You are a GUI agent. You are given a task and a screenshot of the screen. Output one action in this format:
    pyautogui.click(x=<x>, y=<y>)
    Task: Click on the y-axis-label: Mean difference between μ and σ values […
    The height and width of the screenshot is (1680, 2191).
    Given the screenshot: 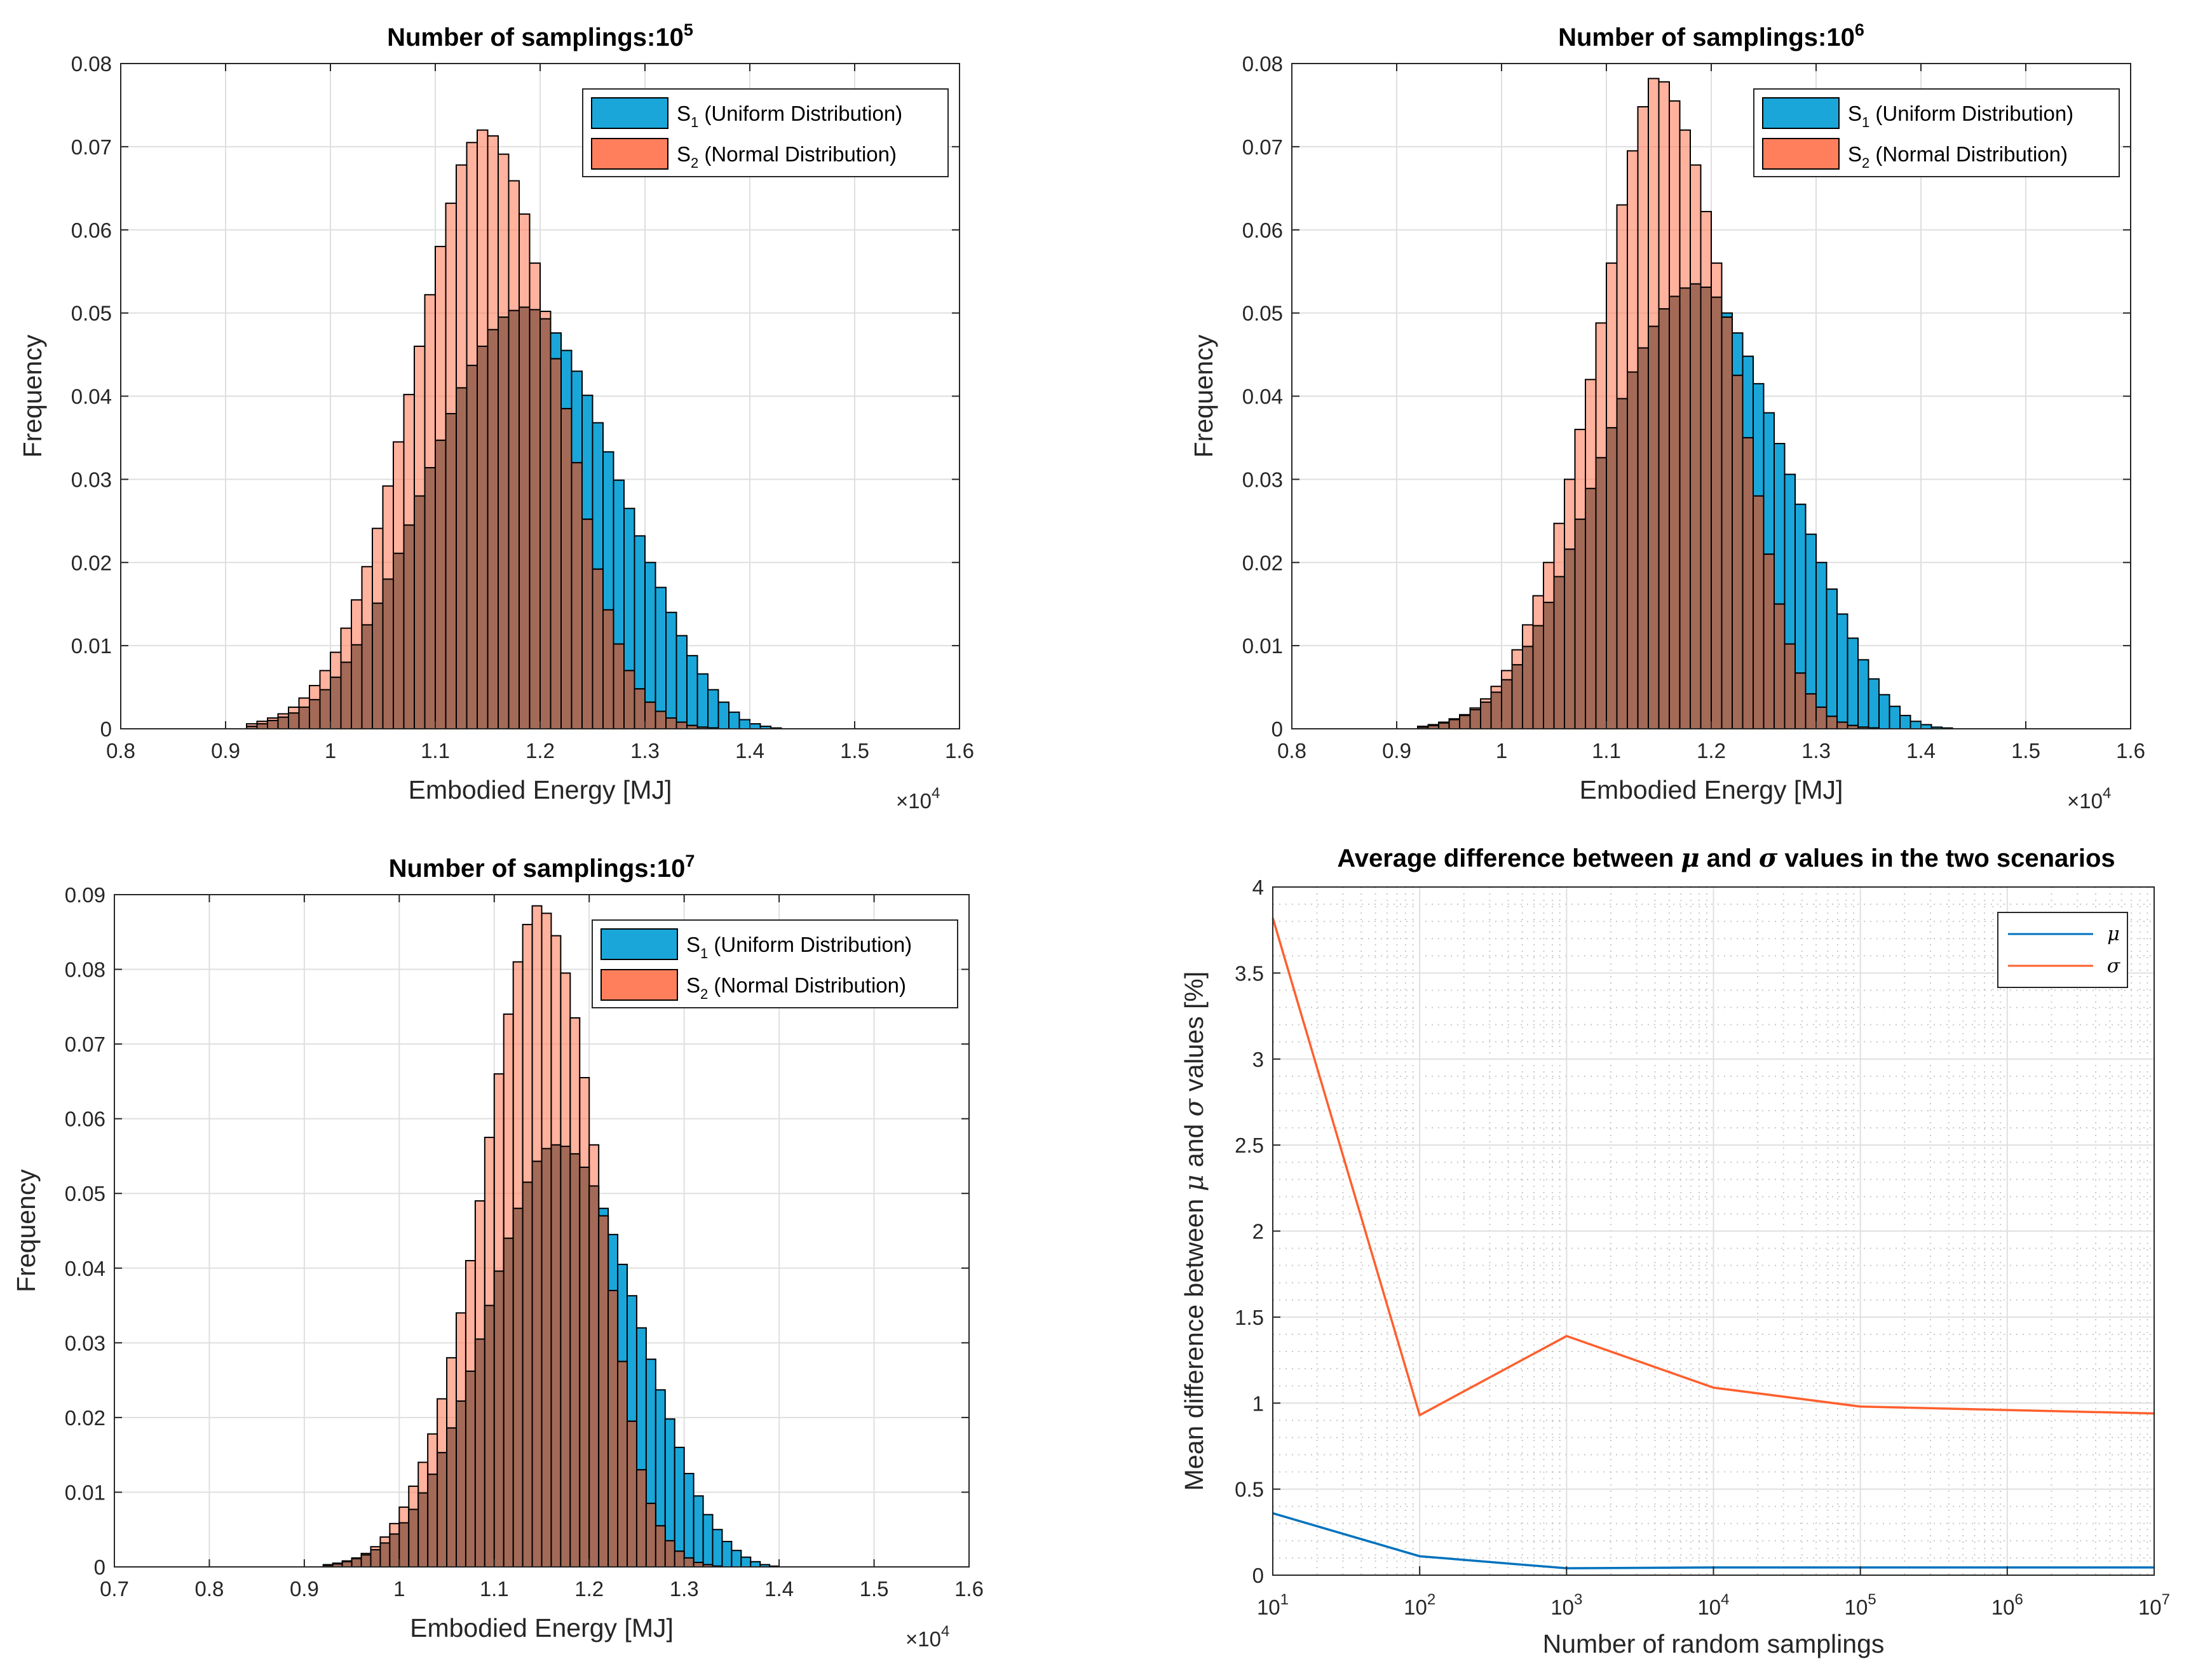 What is the action you would take?
    pyautogui.click(x=1194, y=1231)
    